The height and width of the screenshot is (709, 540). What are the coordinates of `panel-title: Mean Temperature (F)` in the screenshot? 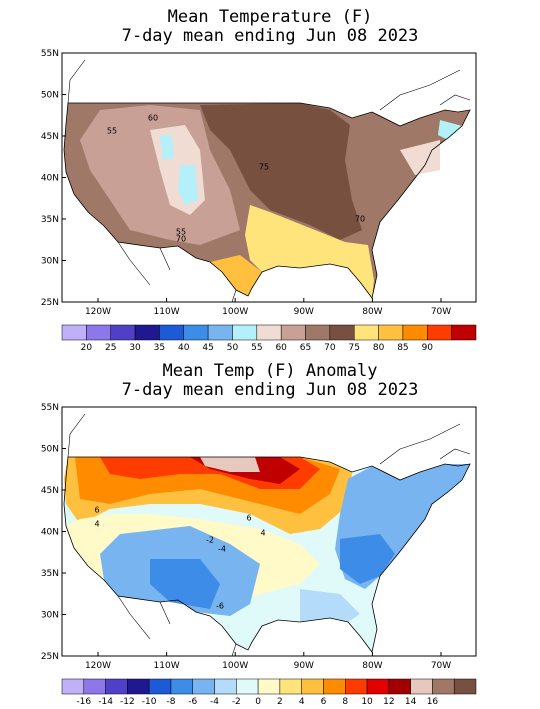 It's located at (270, 17).